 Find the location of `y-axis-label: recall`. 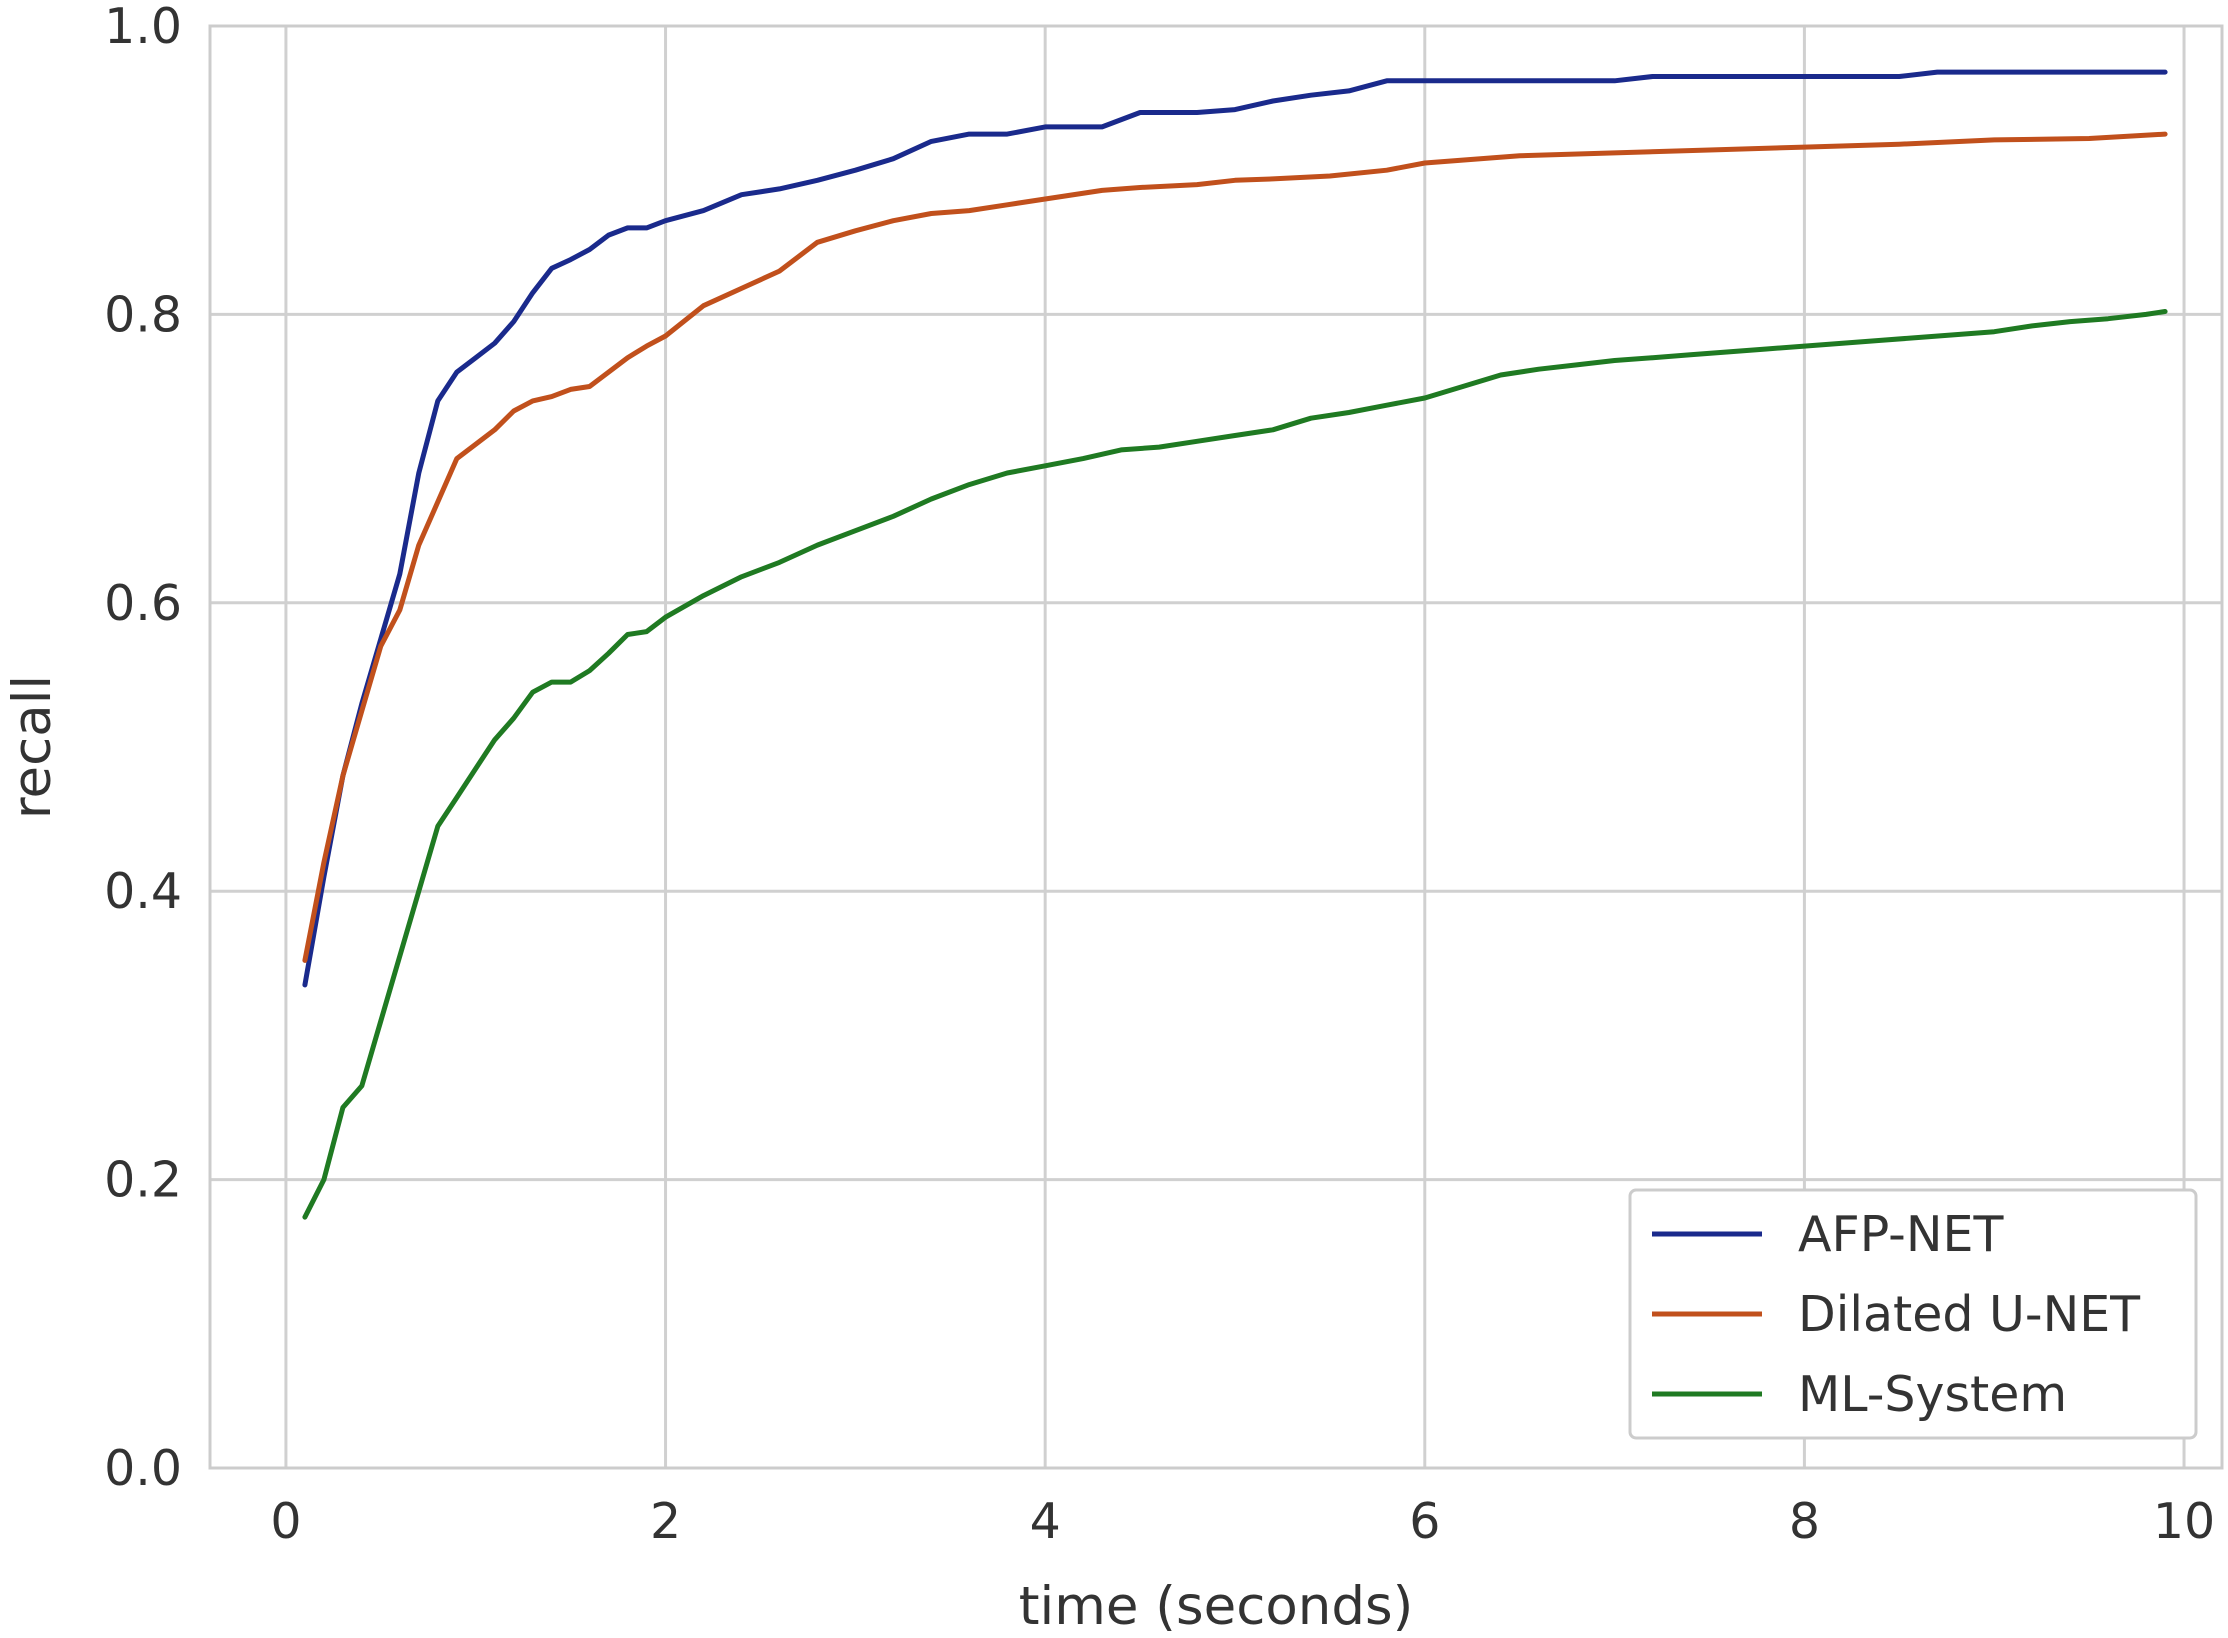

y-axis-label: recall is located at coordinates (32, 747).